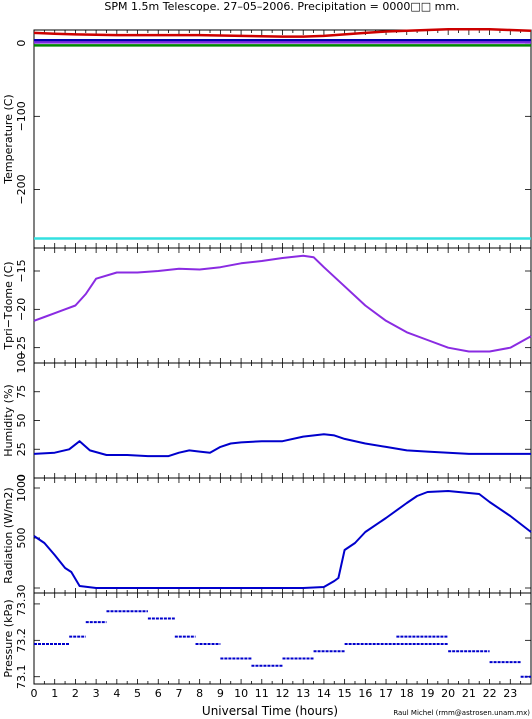 The width and height of the screenshot is (532, 719). What do you see at coordinates (75, 693) in the screenshot?
I see `x-tick-label: 2` at bounding box center [75, 693].